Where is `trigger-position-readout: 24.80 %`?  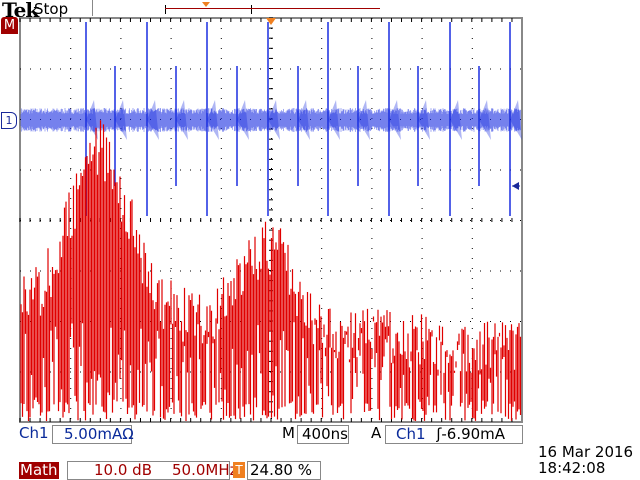 trigger-position-readout: 24.80 % is located at coordinates (284, 470).